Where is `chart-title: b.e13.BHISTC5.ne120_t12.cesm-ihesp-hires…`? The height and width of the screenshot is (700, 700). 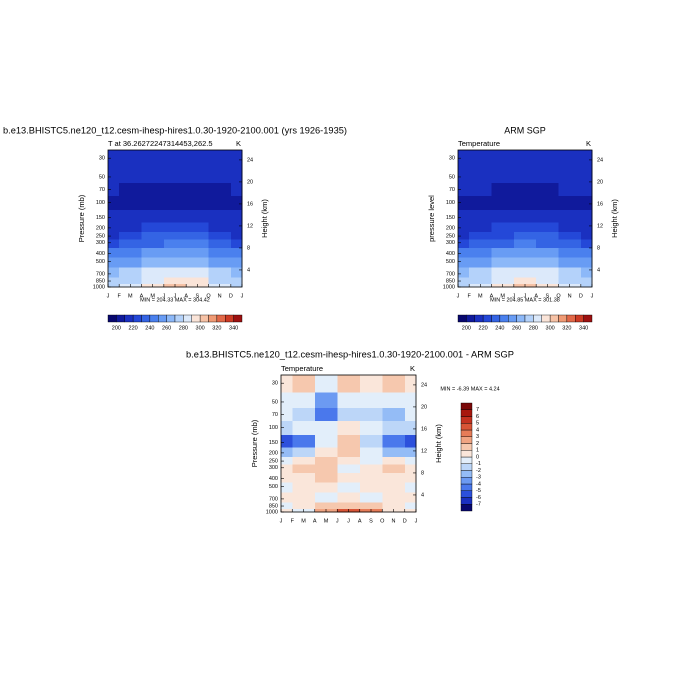
chart-title: b.e13.BHISTC5.ne120_t12.cesm-ihesp-hires… is located at coordinates (175, 130).